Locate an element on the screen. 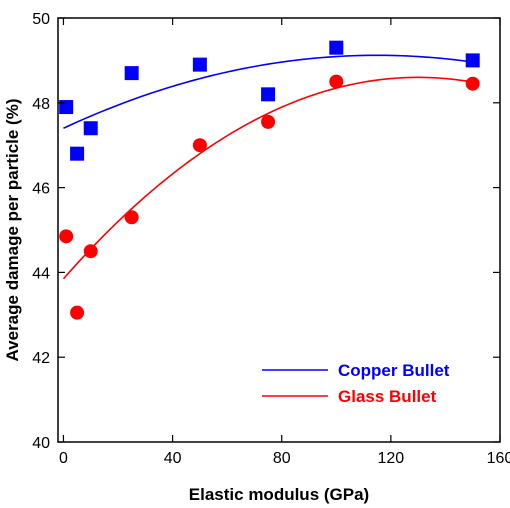  y-tick-label: 40 is located at coordinates (41, 443).